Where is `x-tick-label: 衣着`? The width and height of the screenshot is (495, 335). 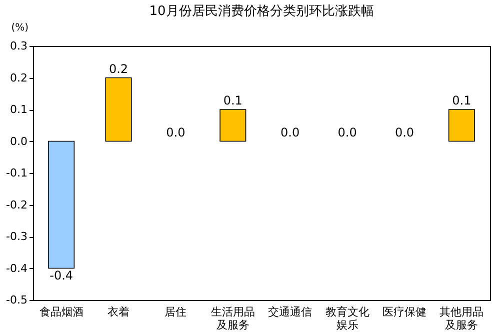
x-tick-label: 衣着 is located at coordinates (119, 312).